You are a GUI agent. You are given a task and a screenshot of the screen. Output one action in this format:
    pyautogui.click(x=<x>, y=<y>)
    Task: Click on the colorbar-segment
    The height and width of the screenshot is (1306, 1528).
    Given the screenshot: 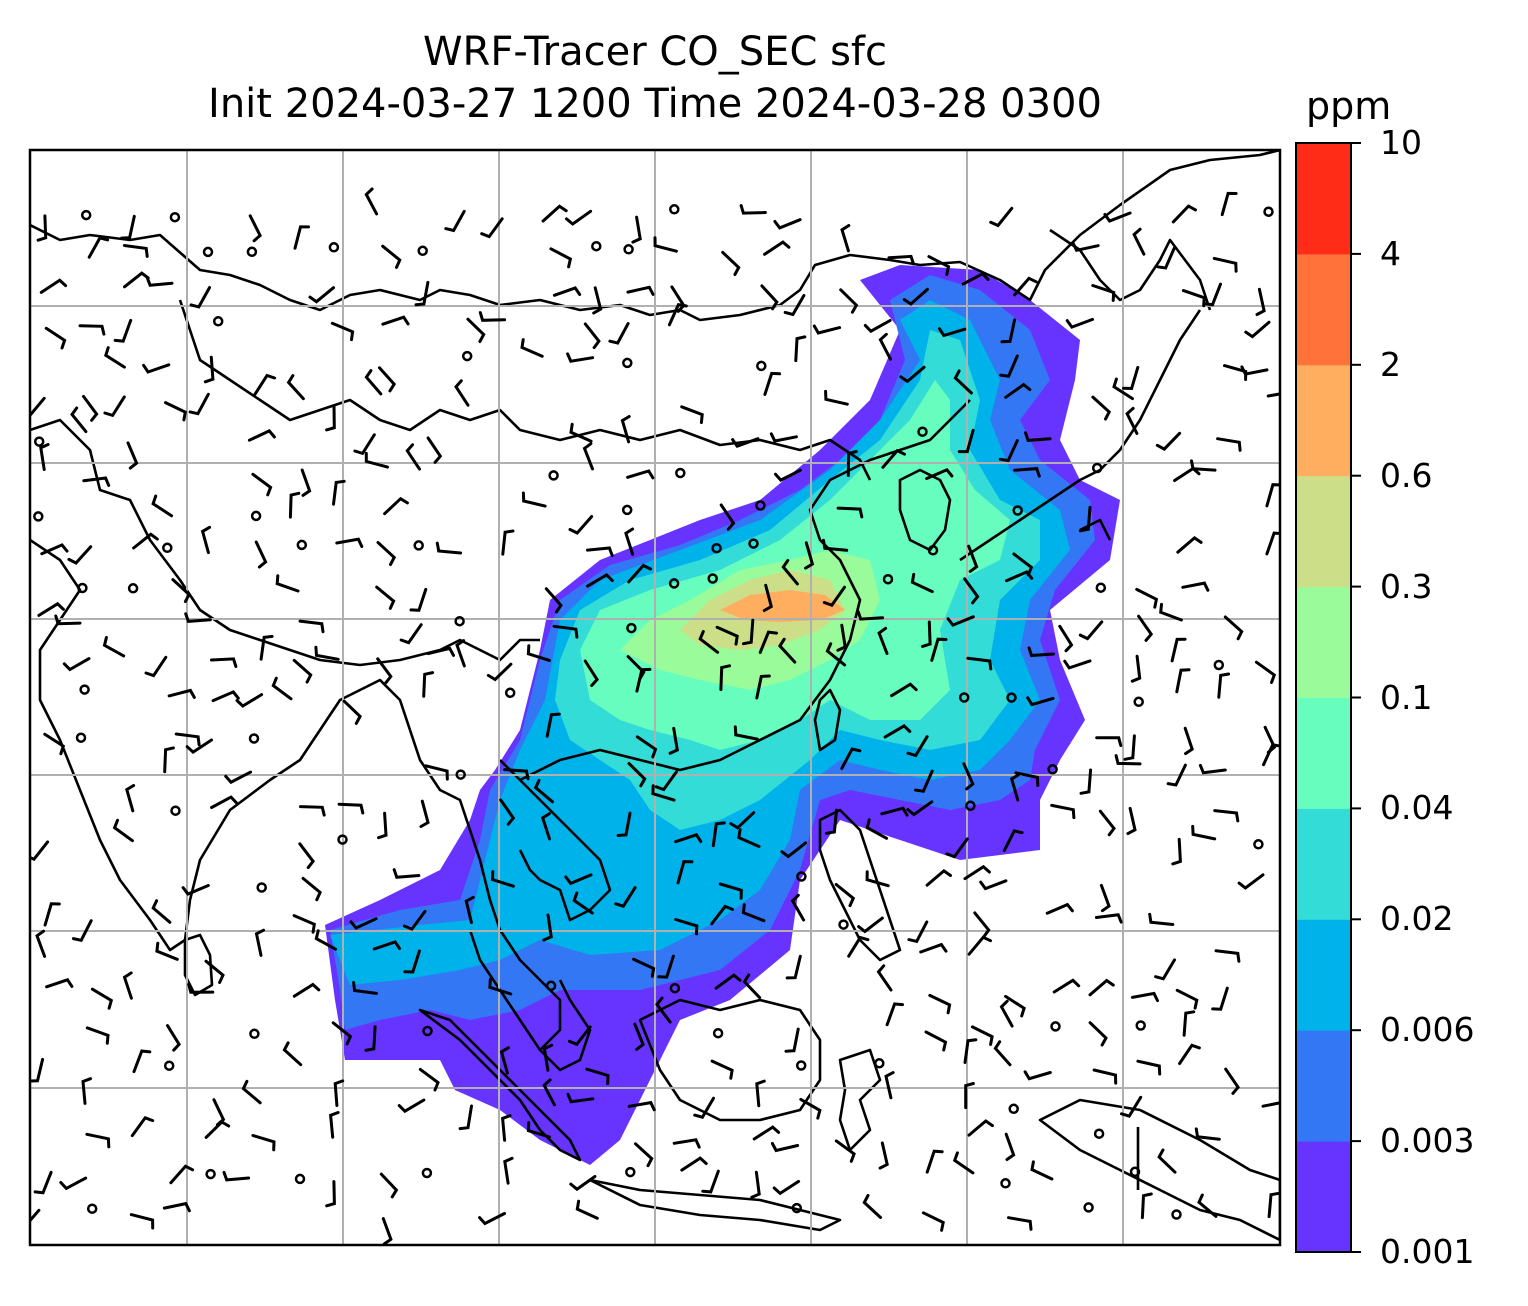 What is the action you would take?
    pyautogui.click(x=1323, y=753)
    